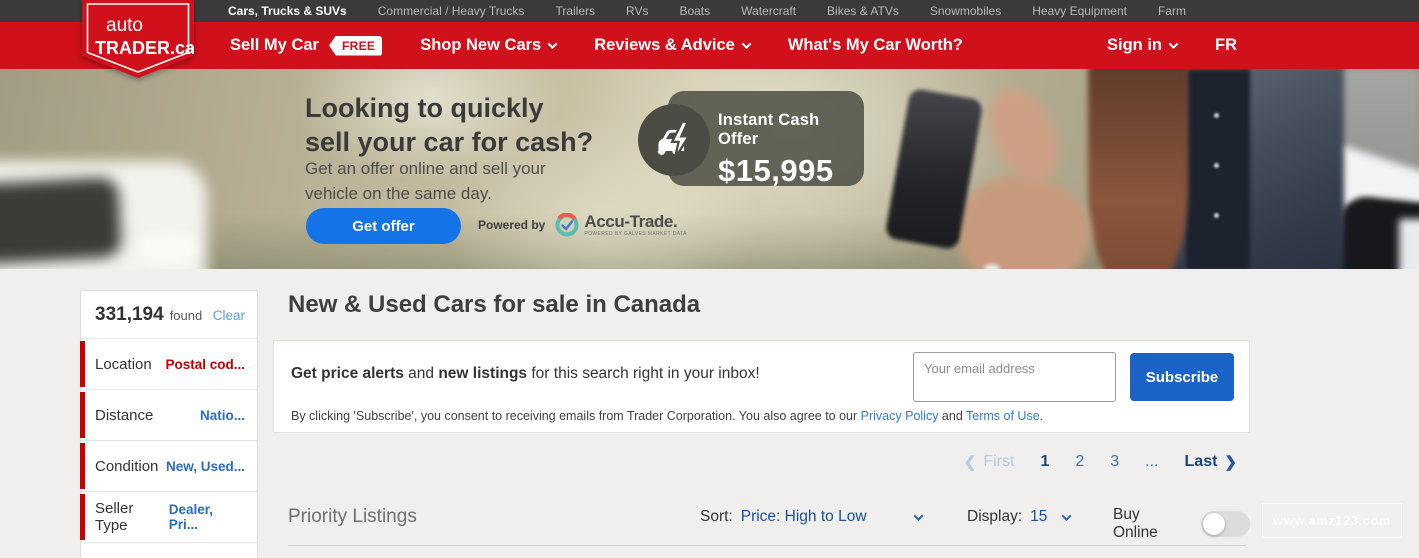 Image resolution: width=1419 pixels, height=558 pixels. Describe the element at coordinates (1138, 169) in the screenshot. I see `hero-photo-person-hair` at that location.